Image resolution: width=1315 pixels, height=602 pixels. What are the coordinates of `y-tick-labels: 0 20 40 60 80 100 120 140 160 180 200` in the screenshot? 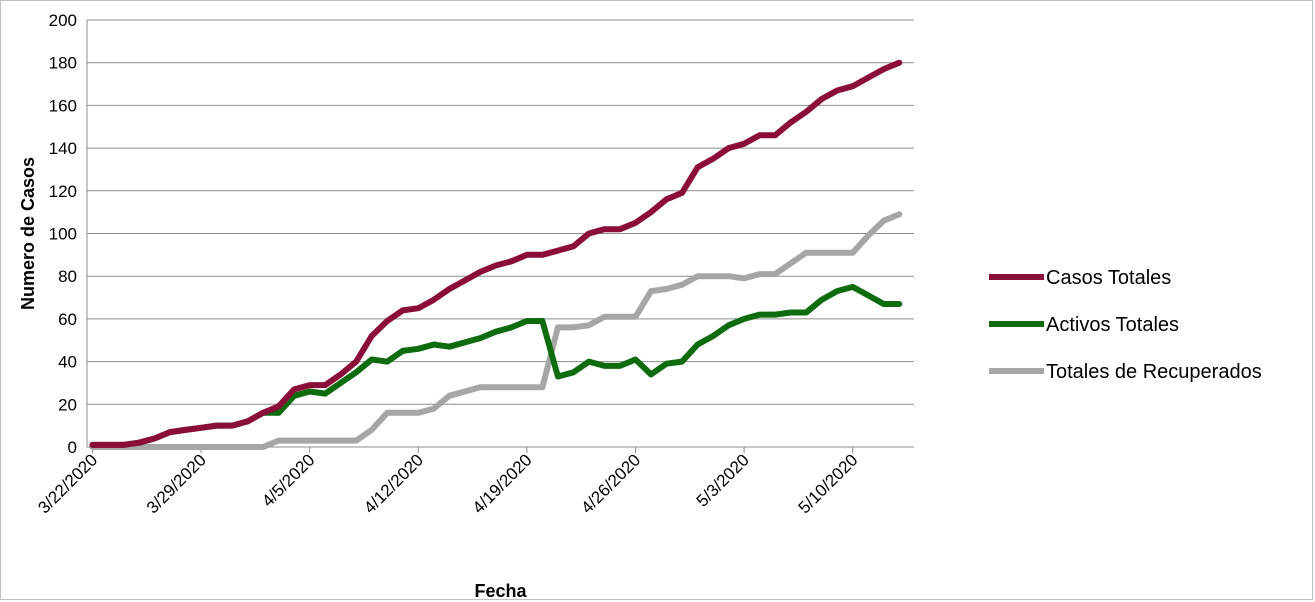 It's located at (63, 234).